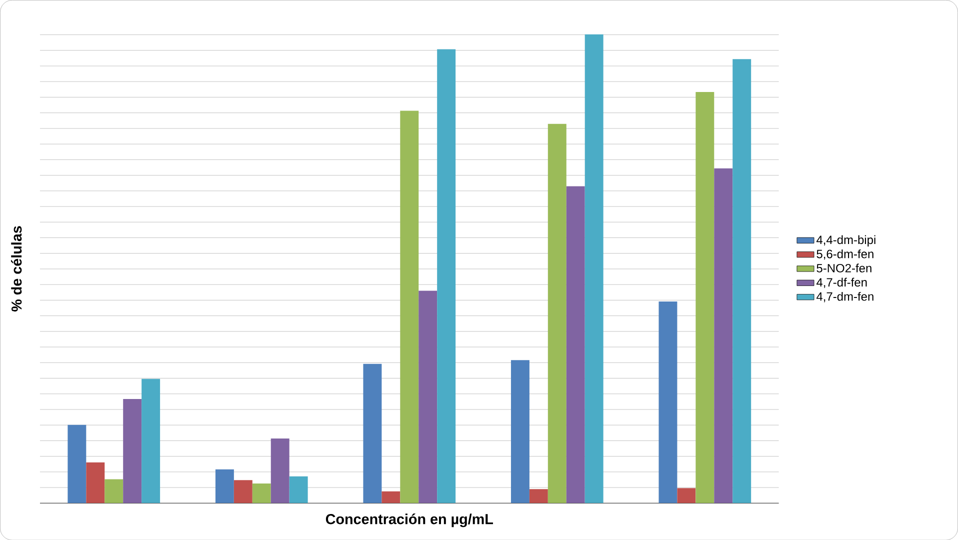  What do you see at coordinates (844, 267) in the screenshot?
I see `legend-label: 5-NO2-fen` at bounding box center [844, 267].